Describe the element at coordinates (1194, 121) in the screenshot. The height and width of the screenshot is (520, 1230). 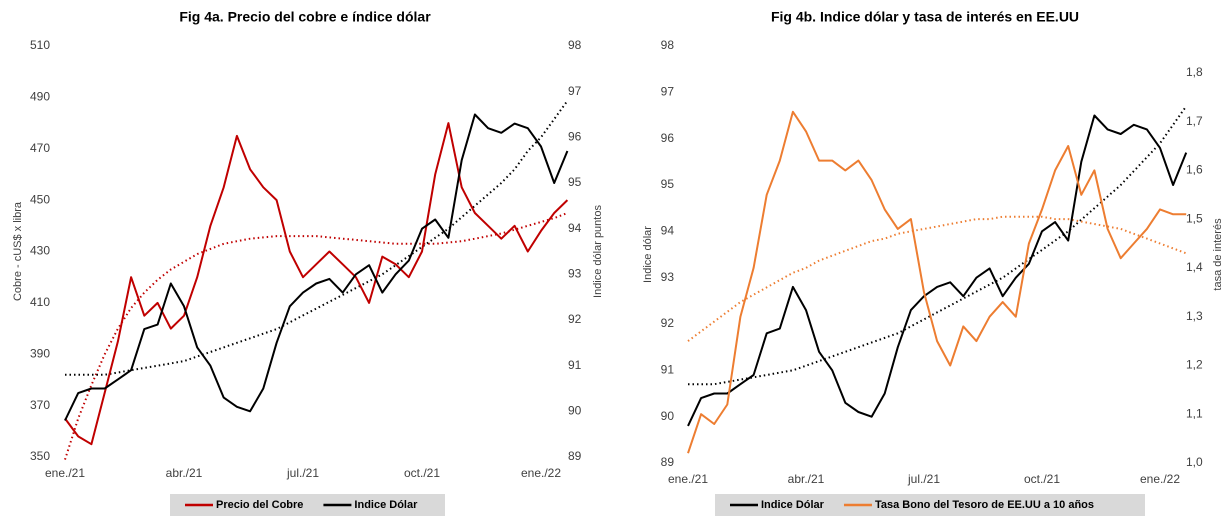
I see `y-tick-label: 1,7` at that location.